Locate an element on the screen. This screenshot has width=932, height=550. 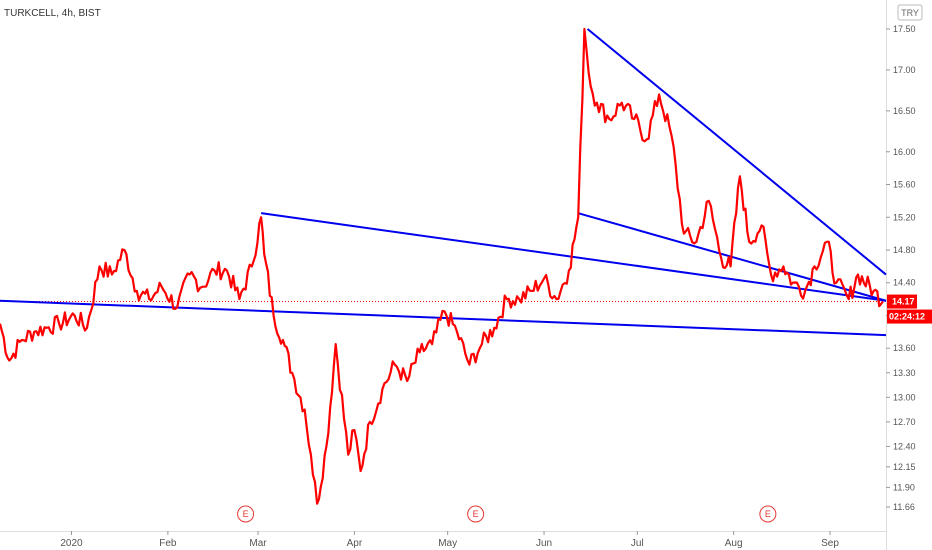
last-price-badge is located at coordinates (902, 301).